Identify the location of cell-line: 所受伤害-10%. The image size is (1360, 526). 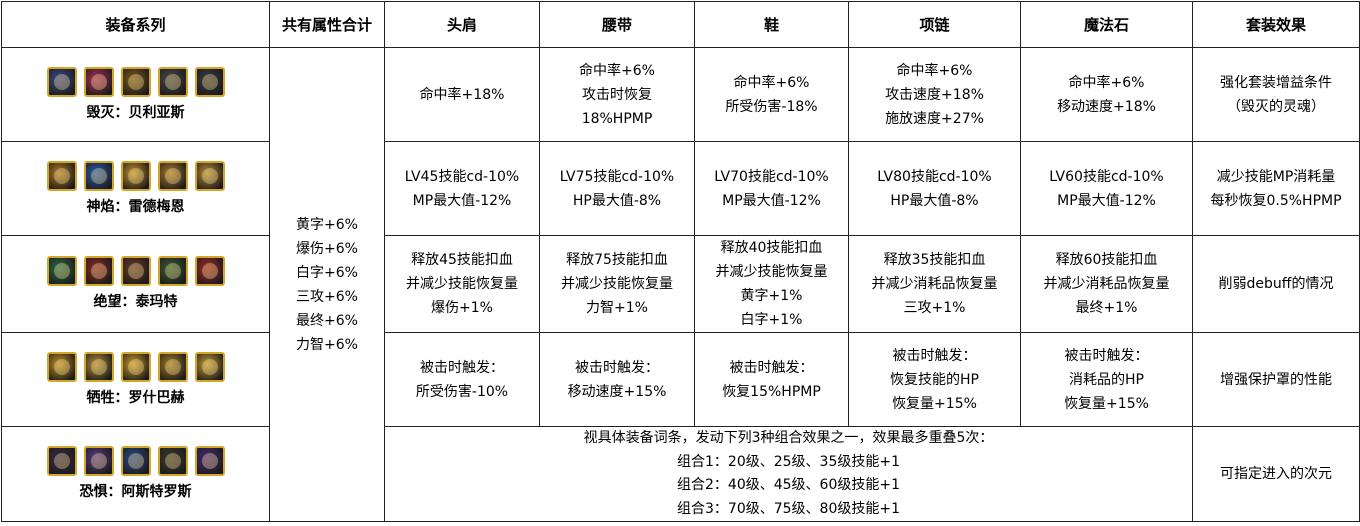
(462, 391).